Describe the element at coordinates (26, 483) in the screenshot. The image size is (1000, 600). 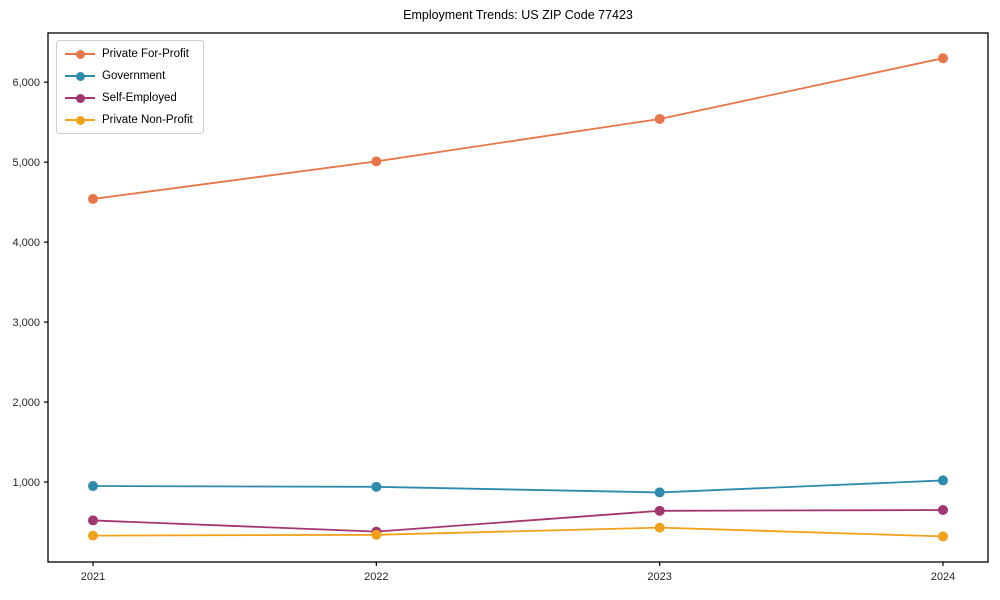
I see `y-tick-label: 1,000` at that location.